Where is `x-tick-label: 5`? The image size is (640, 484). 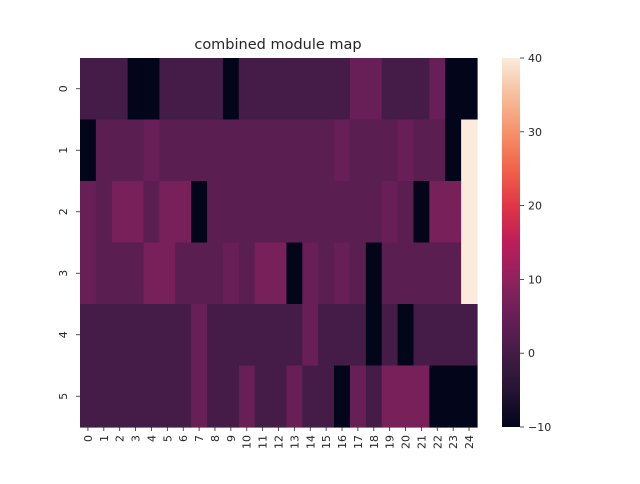
x-tick-label: 5 is located at coordinates (167, 438).